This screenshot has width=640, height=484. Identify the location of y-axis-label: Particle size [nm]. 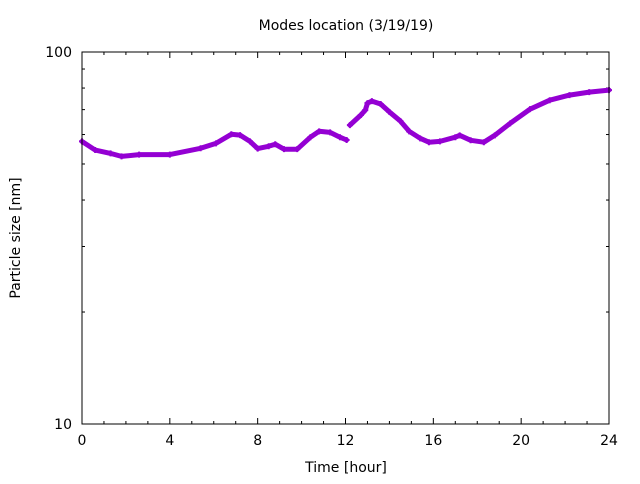
(16, 237).